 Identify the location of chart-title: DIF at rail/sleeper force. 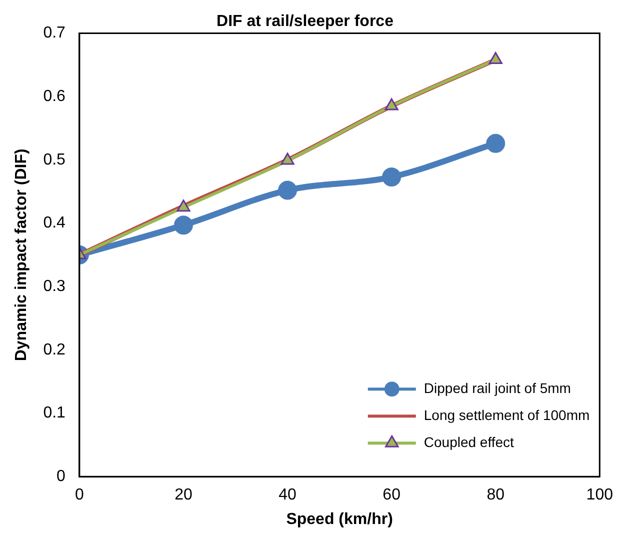
(305, 21).